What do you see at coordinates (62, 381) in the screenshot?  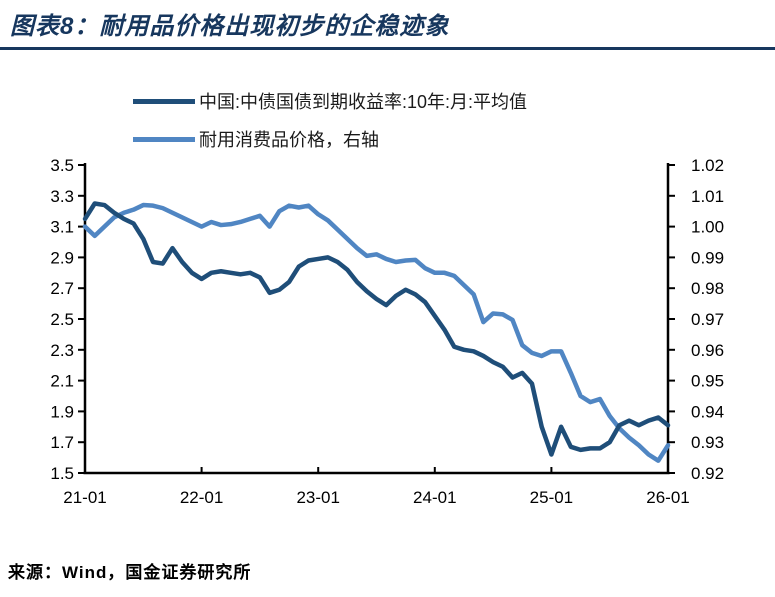 I see `left-axis-tick-label: 2.1` at bounding box center [62, 381].